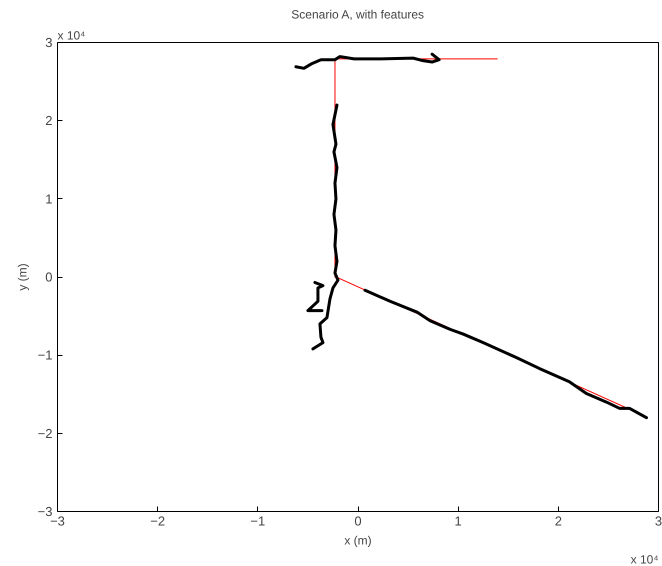 Image resolution: width=662 pixels, height=566 pixels. I want to click on x-axis-title: x (m), so click(358, 541).